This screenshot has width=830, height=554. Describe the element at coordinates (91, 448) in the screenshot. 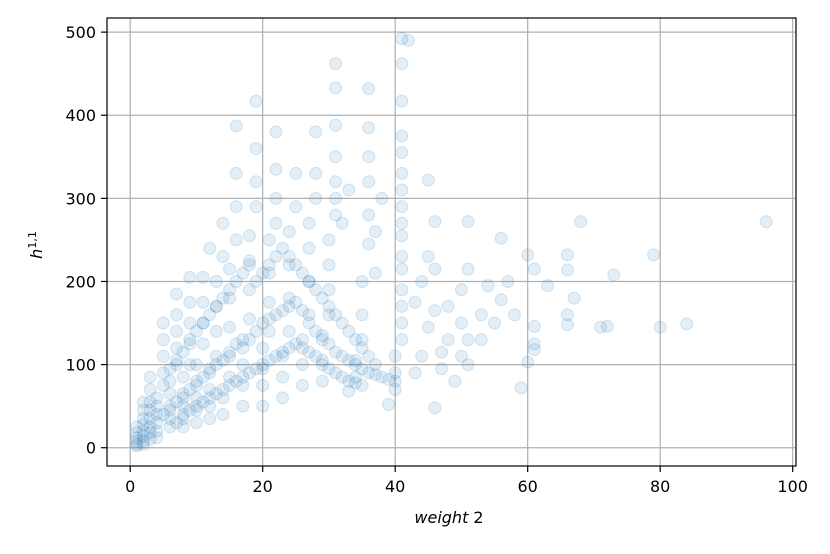

I see `y-tick-label-0: 0` at that location.